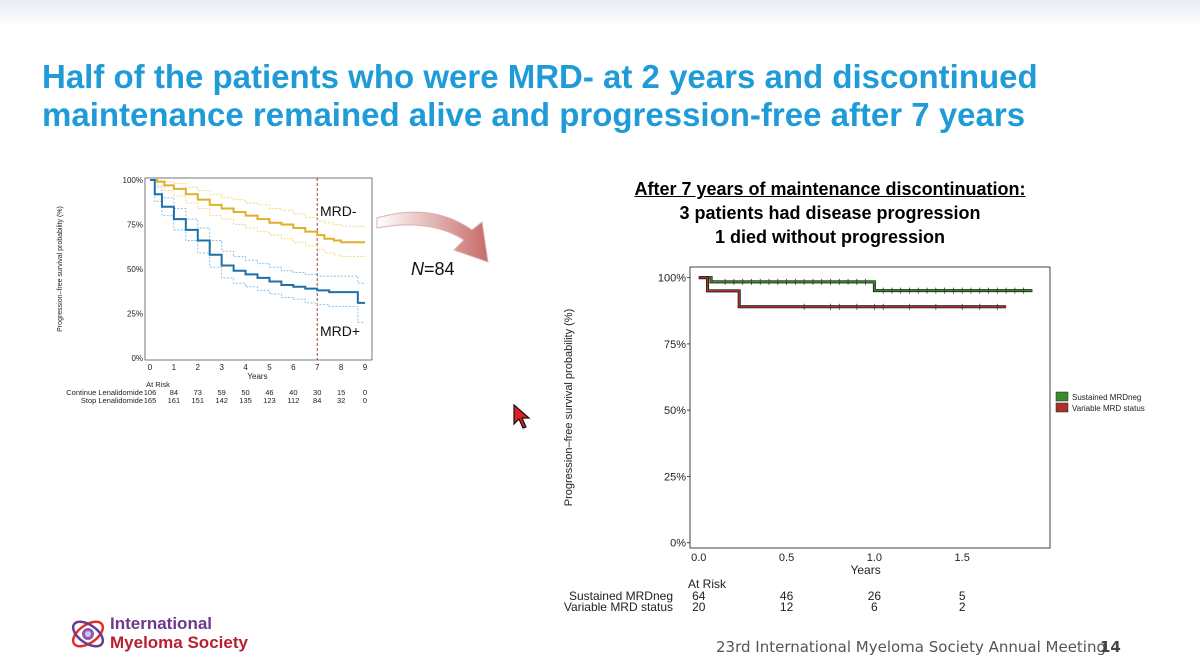 This screenshot has height=670, width=1200. What do you see at coordinates (179, 642) in the screenshot?
I see `logo-line-2: Myeloma Society` at bounding box center [179, 642].